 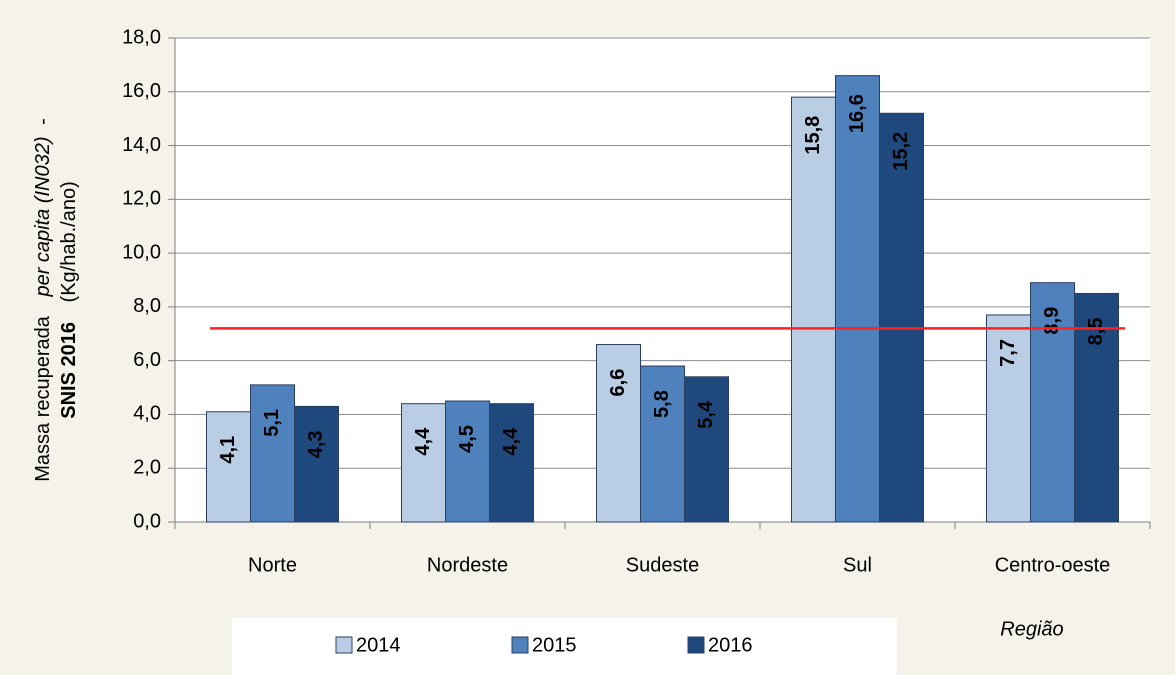 I want to click on y-axis-label: Massa recuperada per capita (IN032) -, so click(x=43, y=300).